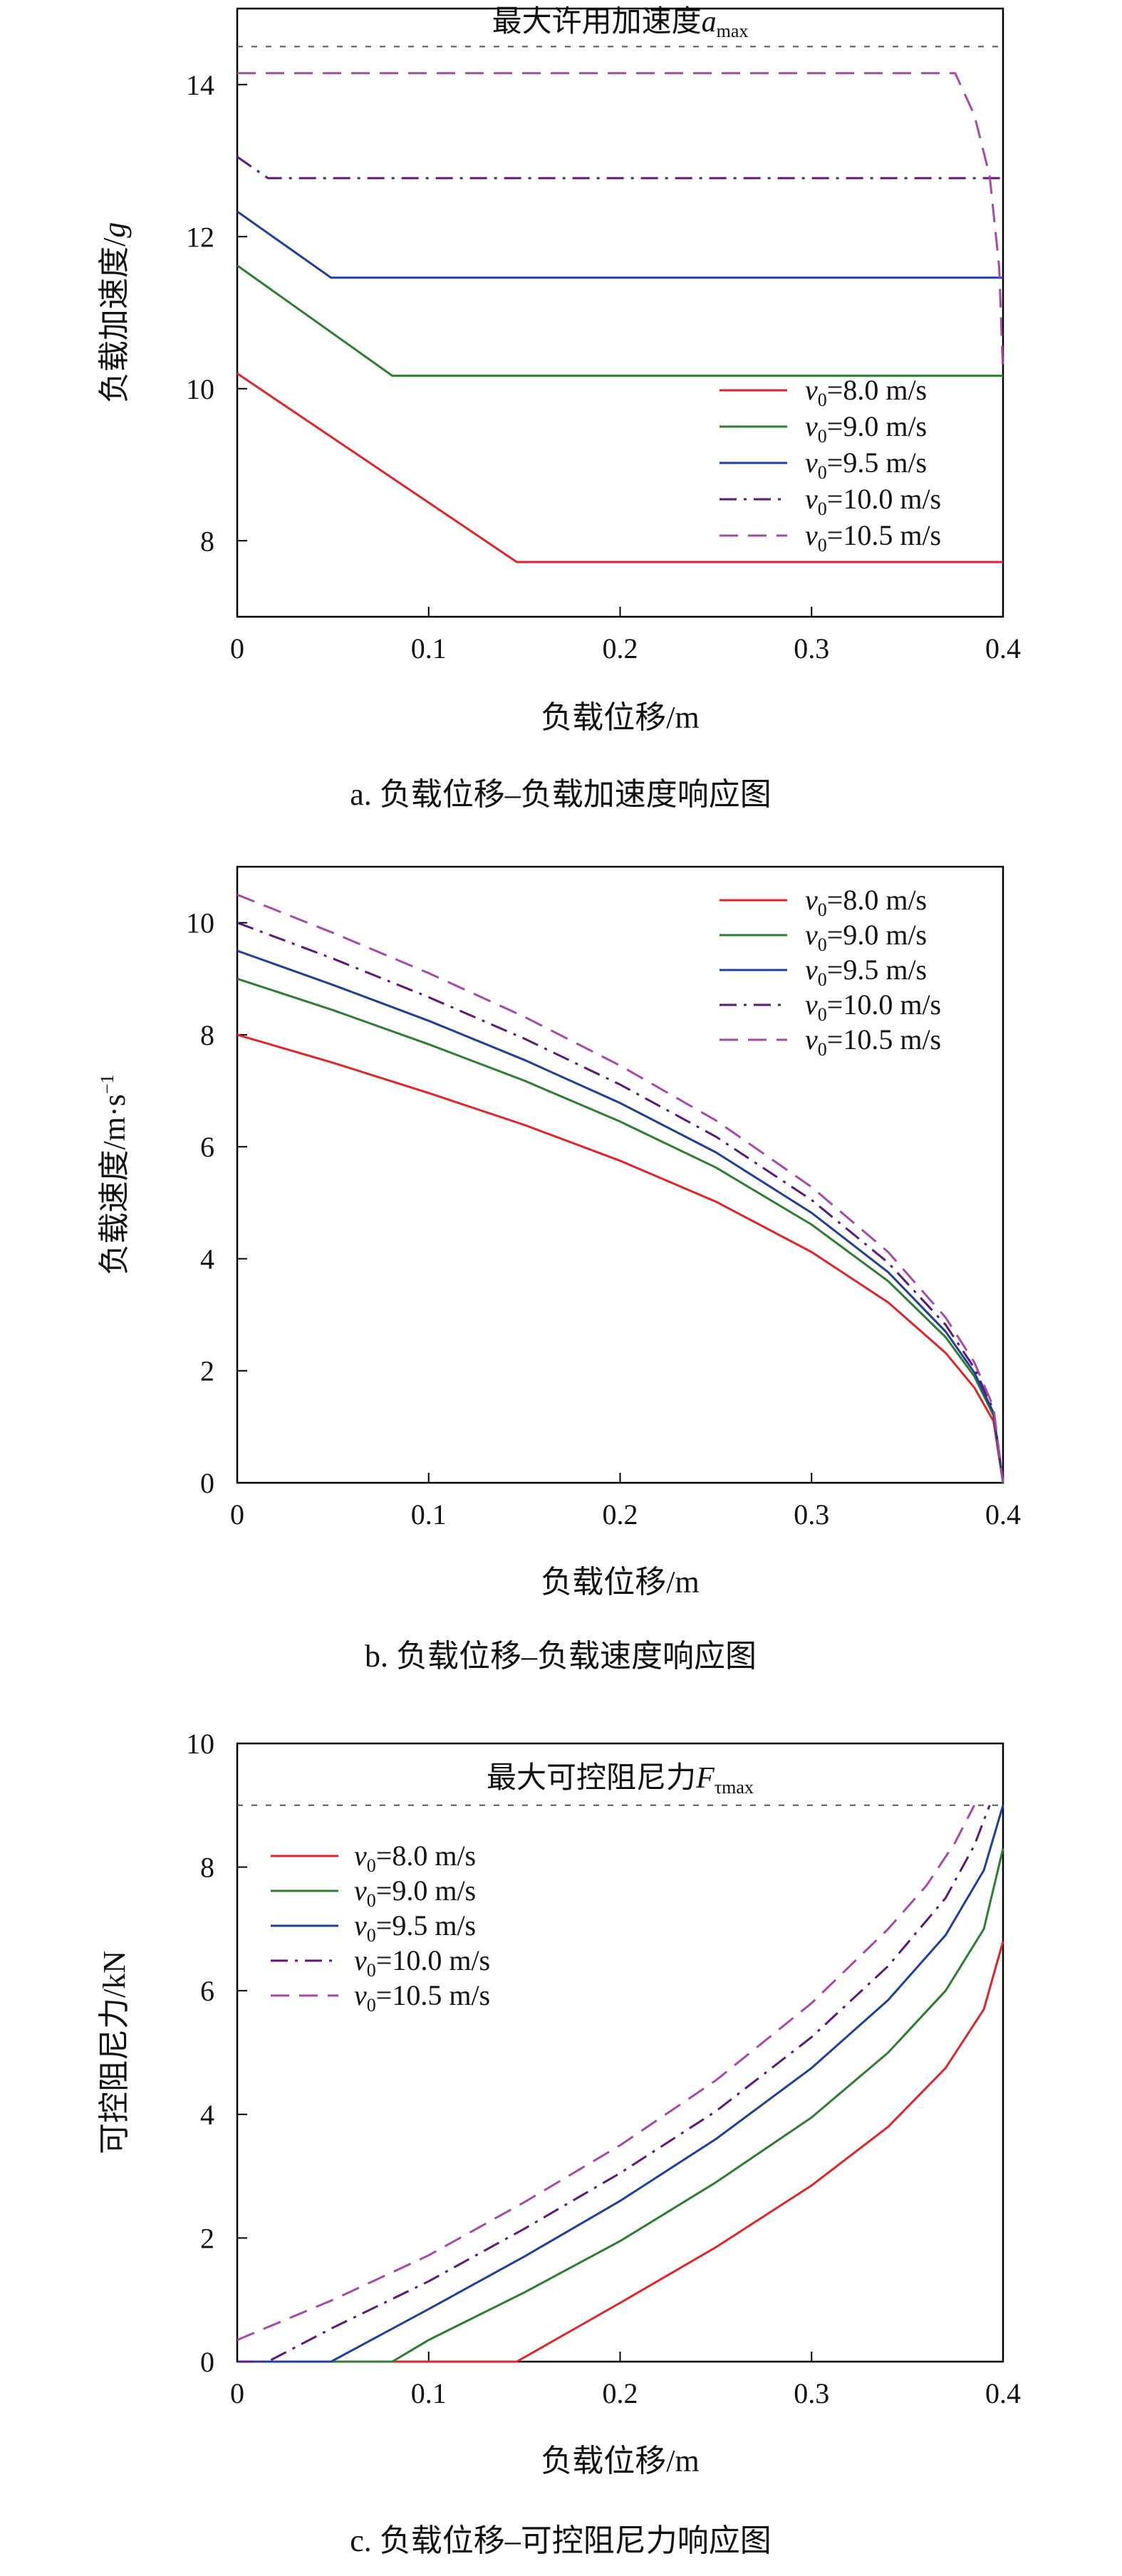 The width and height of the screenshot is (1122, 2576). What do you see at coordinates (114, 1175) in the screenshot?
I see `y-axis-label: 负载速度/m·s−1` at bounding box center [114, 1175].